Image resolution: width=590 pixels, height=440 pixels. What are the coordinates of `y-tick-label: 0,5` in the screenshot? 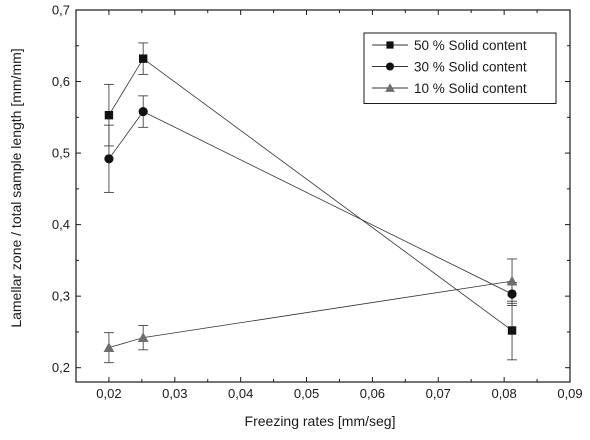 It's located at (61, 153).